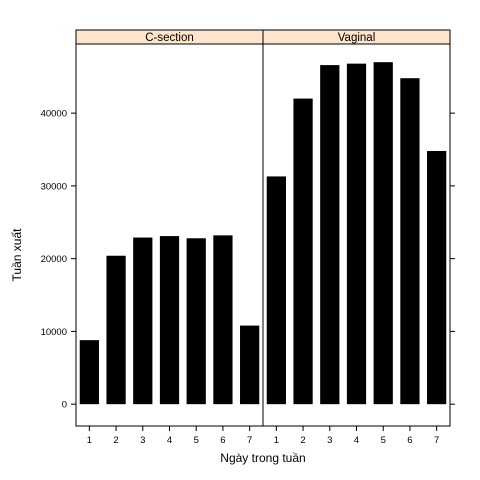  What do you see at coordinates (54, 186) in the screenshot?
I see `y-tick-label: 30000` at bounding box center [54, 186].